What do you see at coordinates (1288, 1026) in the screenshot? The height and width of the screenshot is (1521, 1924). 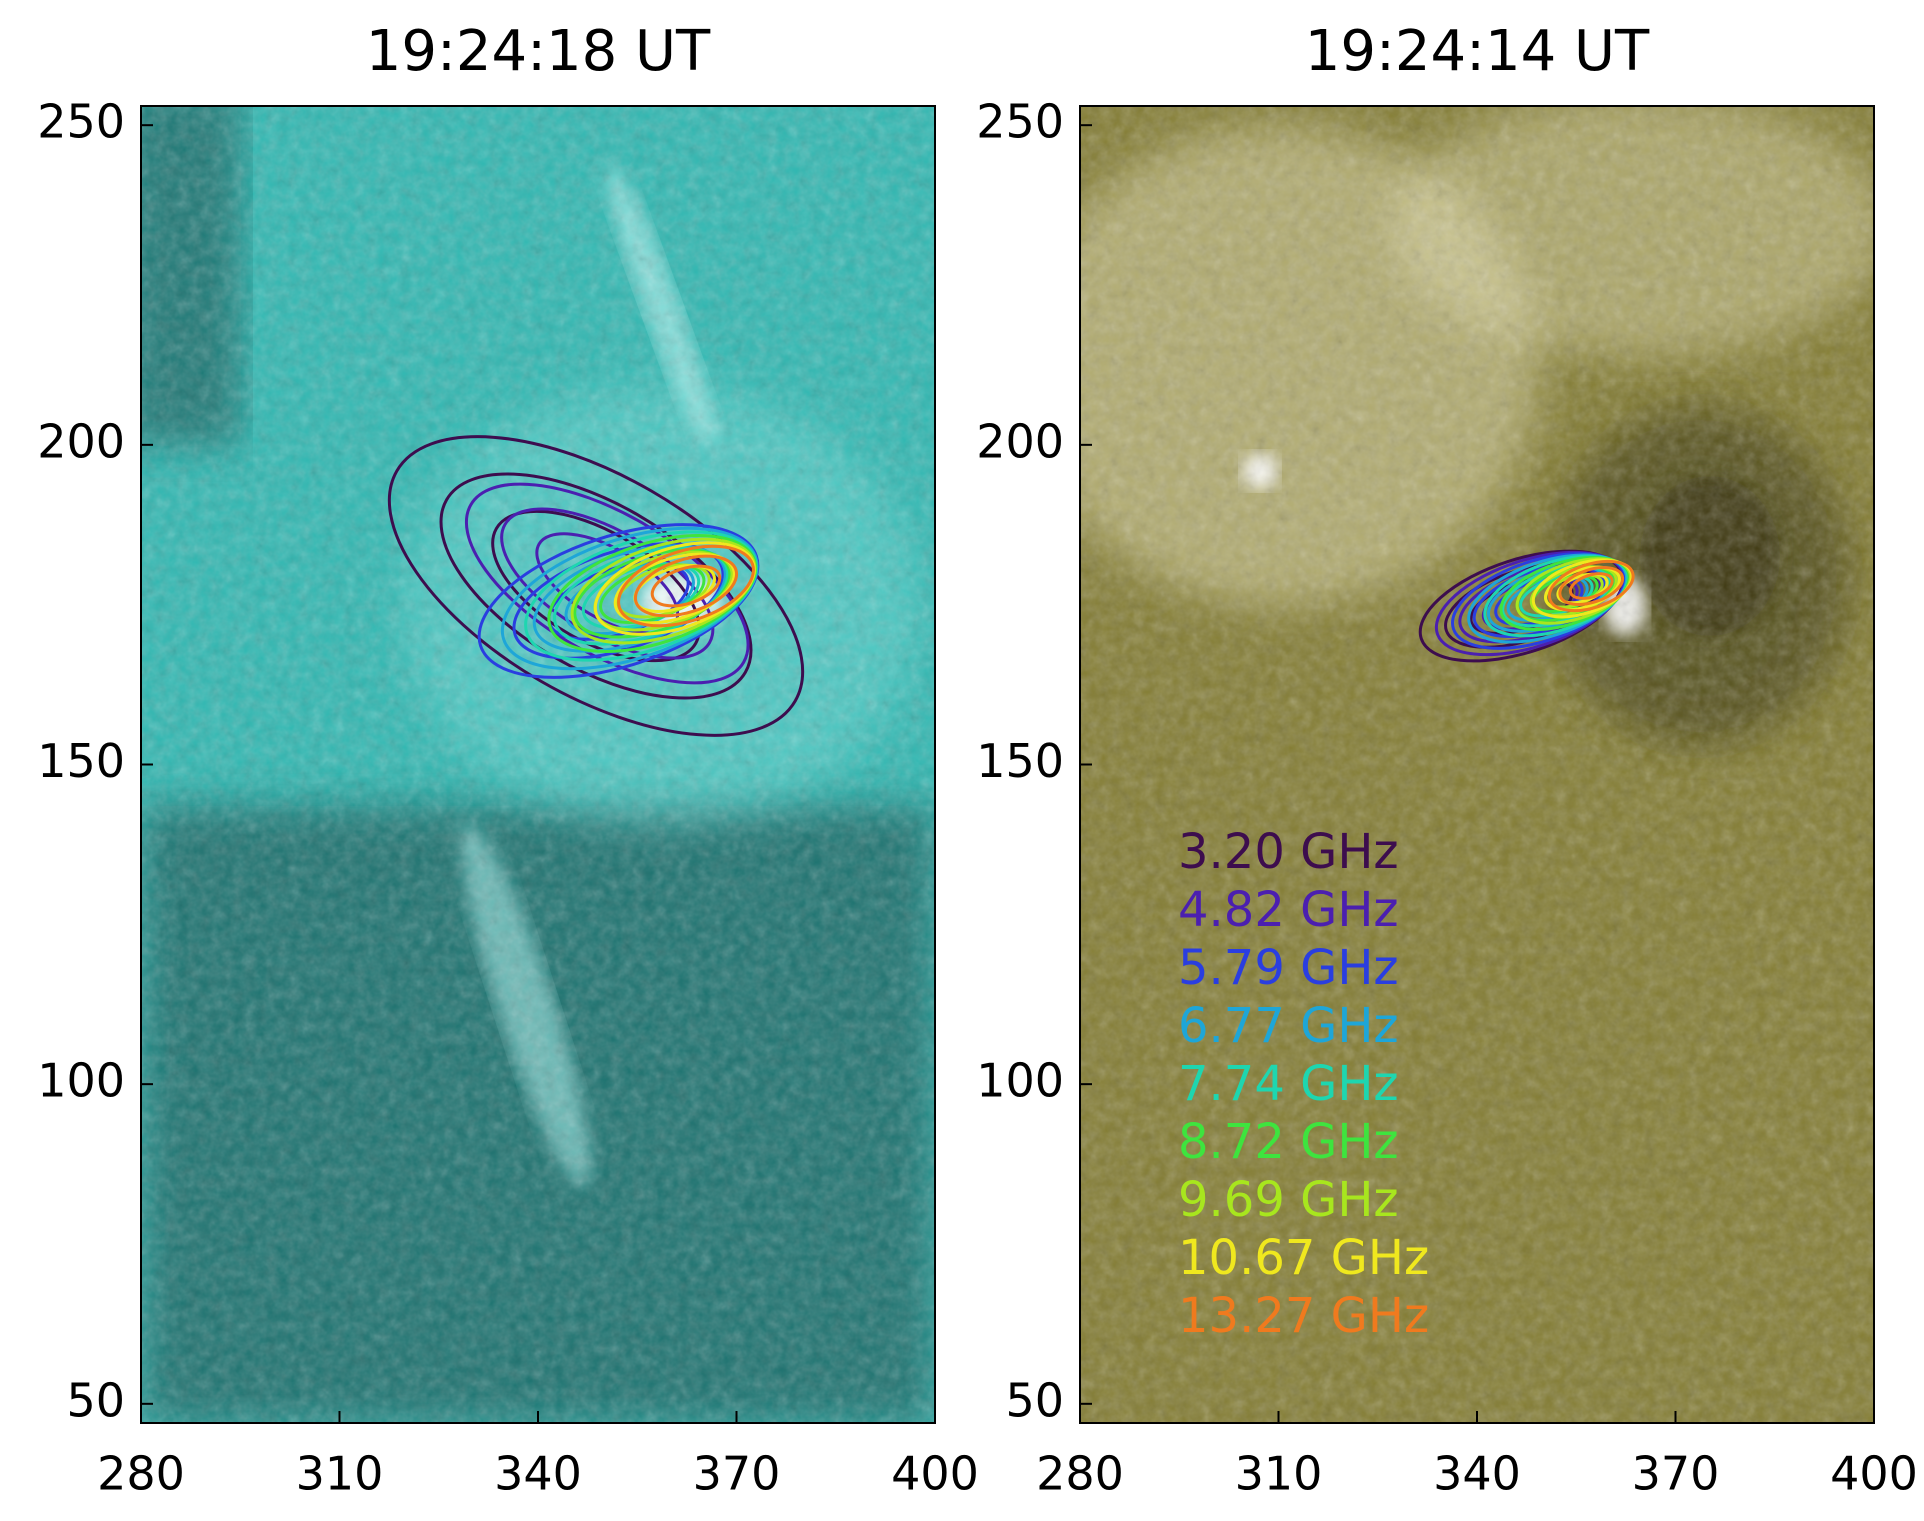 I see `legend-entry: 6.77 GHz` at bounding box center [1288, 1026].